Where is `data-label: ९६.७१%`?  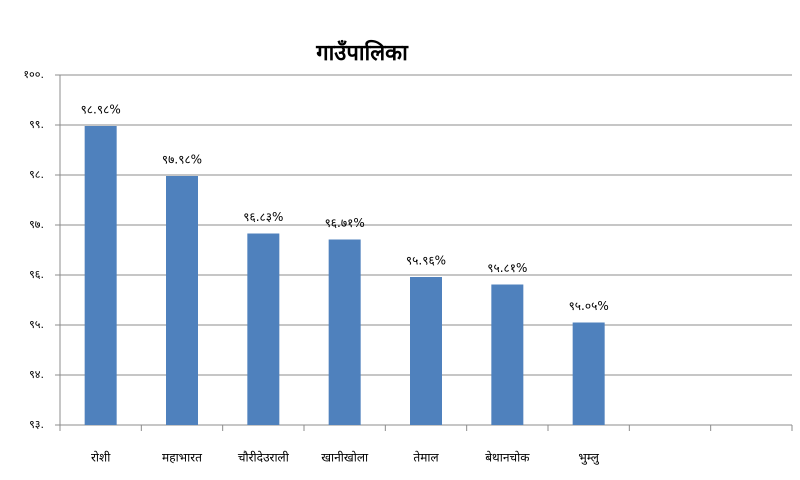
data-label: ९६.७१% is located at coordinates (345, 223).